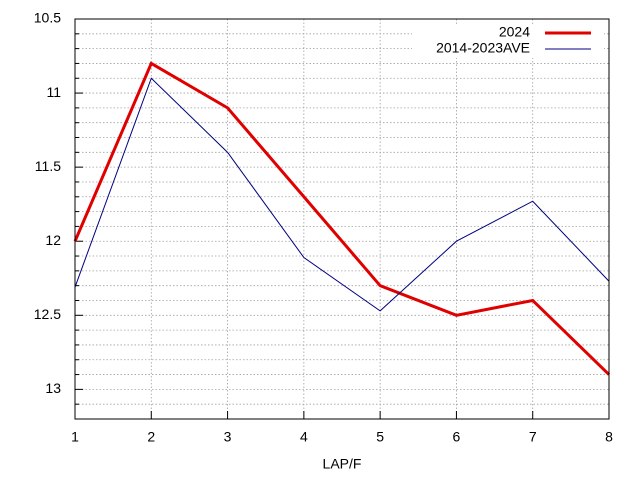 This screenshot has width=640, height=480. I want to click on x-tick-label: 5, so click(380, 437).